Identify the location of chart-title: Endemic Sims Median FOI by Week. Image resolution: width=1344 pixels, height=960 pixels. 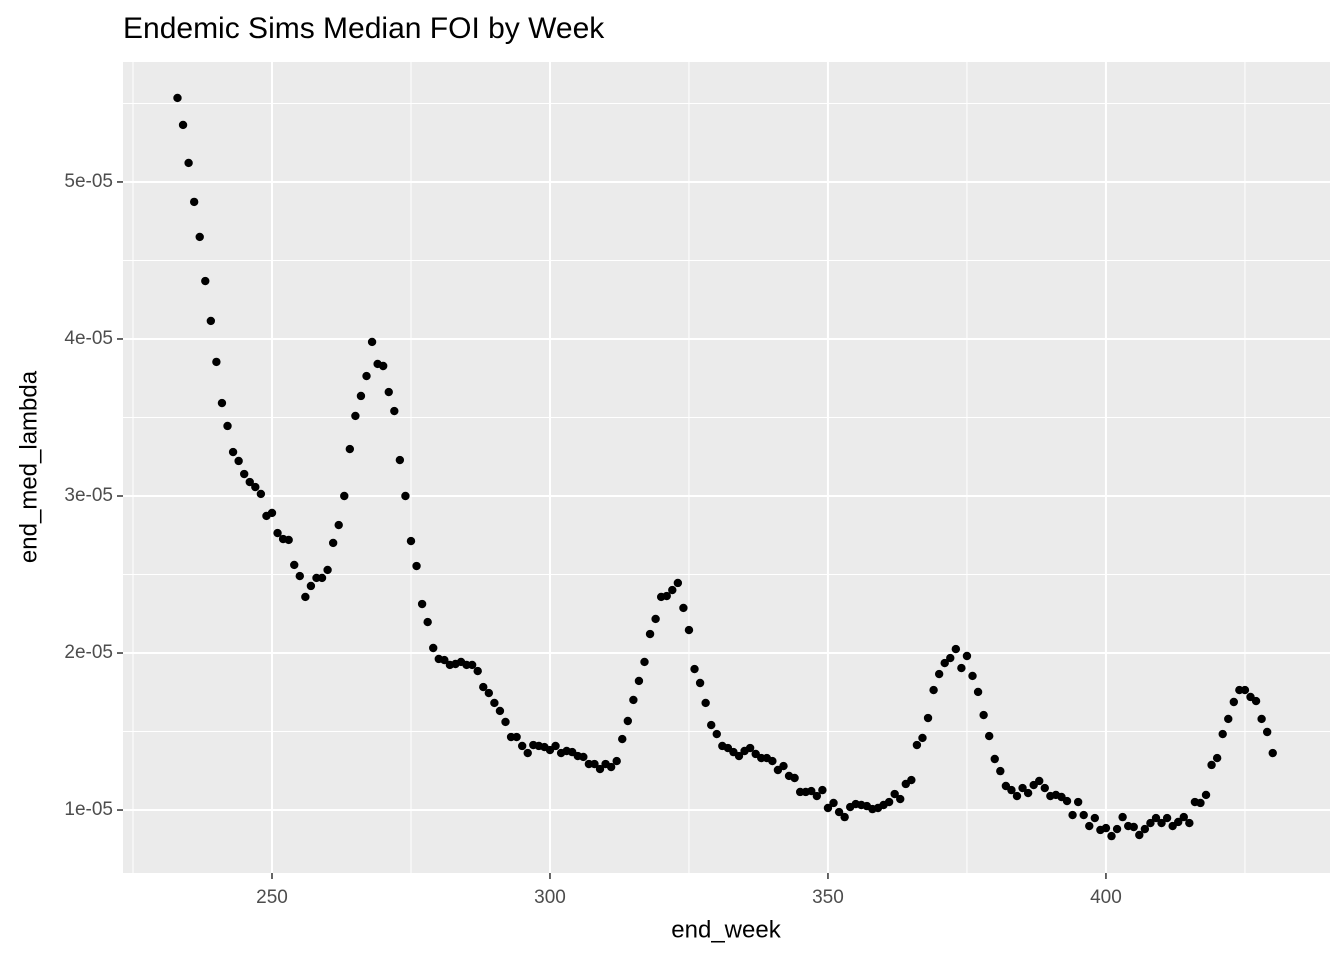
(364, 28).